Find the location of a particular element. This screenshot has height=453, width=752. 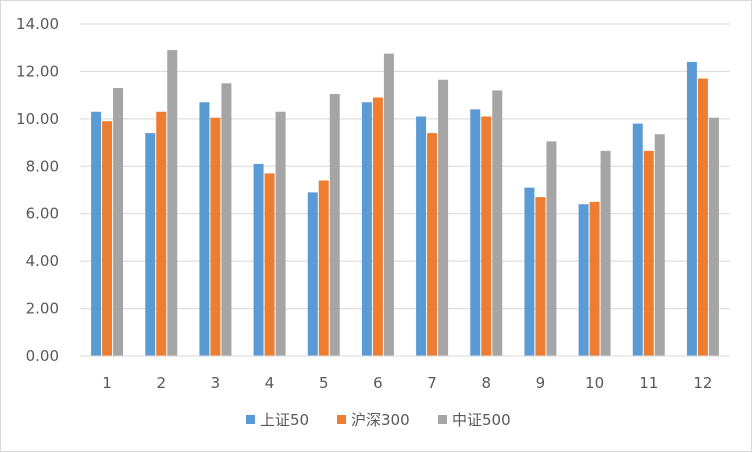

bar-中证500-11 is located at coordinates (659, 245).